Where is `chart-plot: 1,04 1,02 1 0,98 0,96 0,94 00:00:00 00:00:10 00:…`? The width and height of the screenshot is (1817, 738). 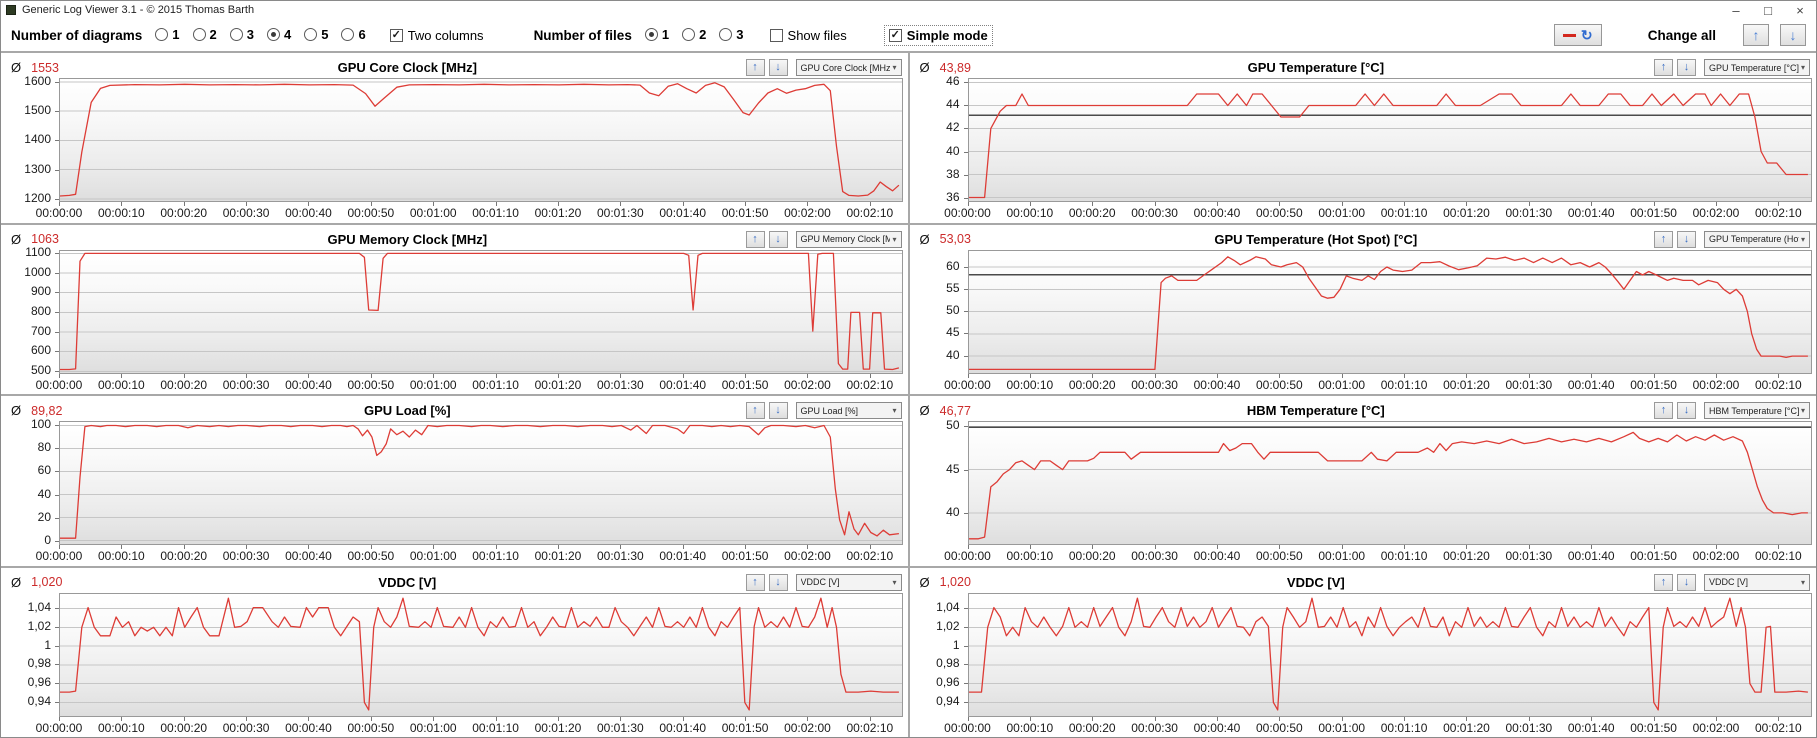 chart-plot: 1,04 1,02 1 0,98 0,96 0,94 00:00:00 00:00:10 00:… is located at coordinates (1364, 664).